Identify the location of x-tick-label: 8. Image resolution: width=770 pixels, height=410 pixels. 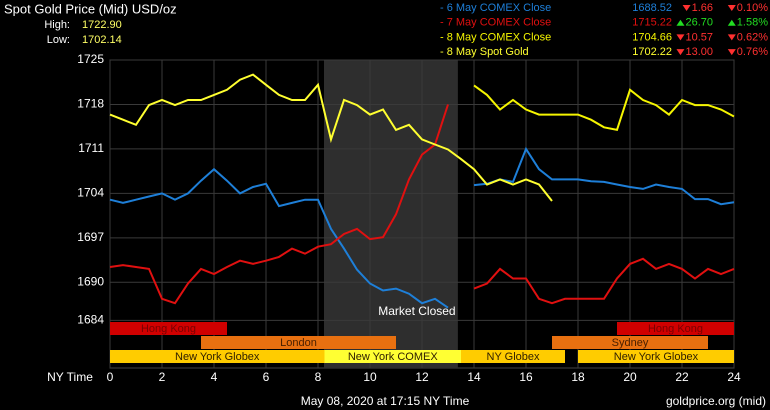
(318, 377).